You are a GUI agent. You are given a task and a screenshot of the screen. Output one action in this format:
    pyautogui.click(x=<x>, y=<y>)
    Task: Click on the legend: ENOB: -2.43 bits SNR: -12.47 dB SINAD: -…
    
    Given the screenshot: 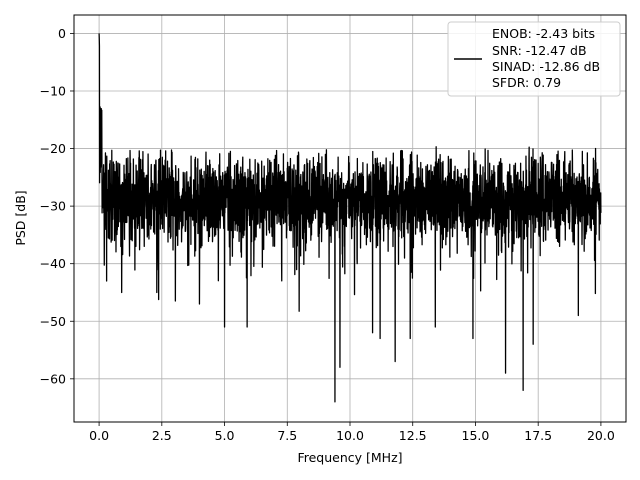 What is the action you would take?
    pyautogui.click(x=534, y=59)
    